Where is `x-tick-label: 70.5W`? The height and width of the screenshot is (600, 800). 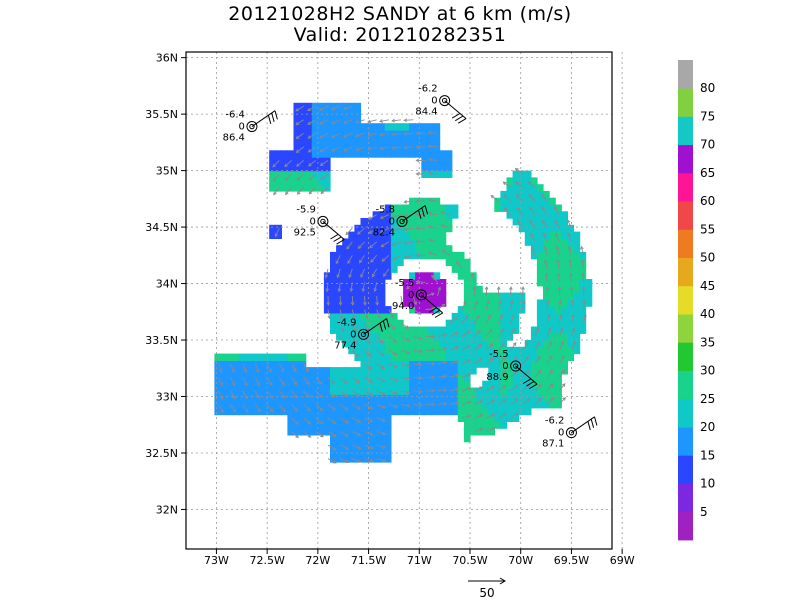 x-tick-label: 70.5W is located at coordinates (469, 560).